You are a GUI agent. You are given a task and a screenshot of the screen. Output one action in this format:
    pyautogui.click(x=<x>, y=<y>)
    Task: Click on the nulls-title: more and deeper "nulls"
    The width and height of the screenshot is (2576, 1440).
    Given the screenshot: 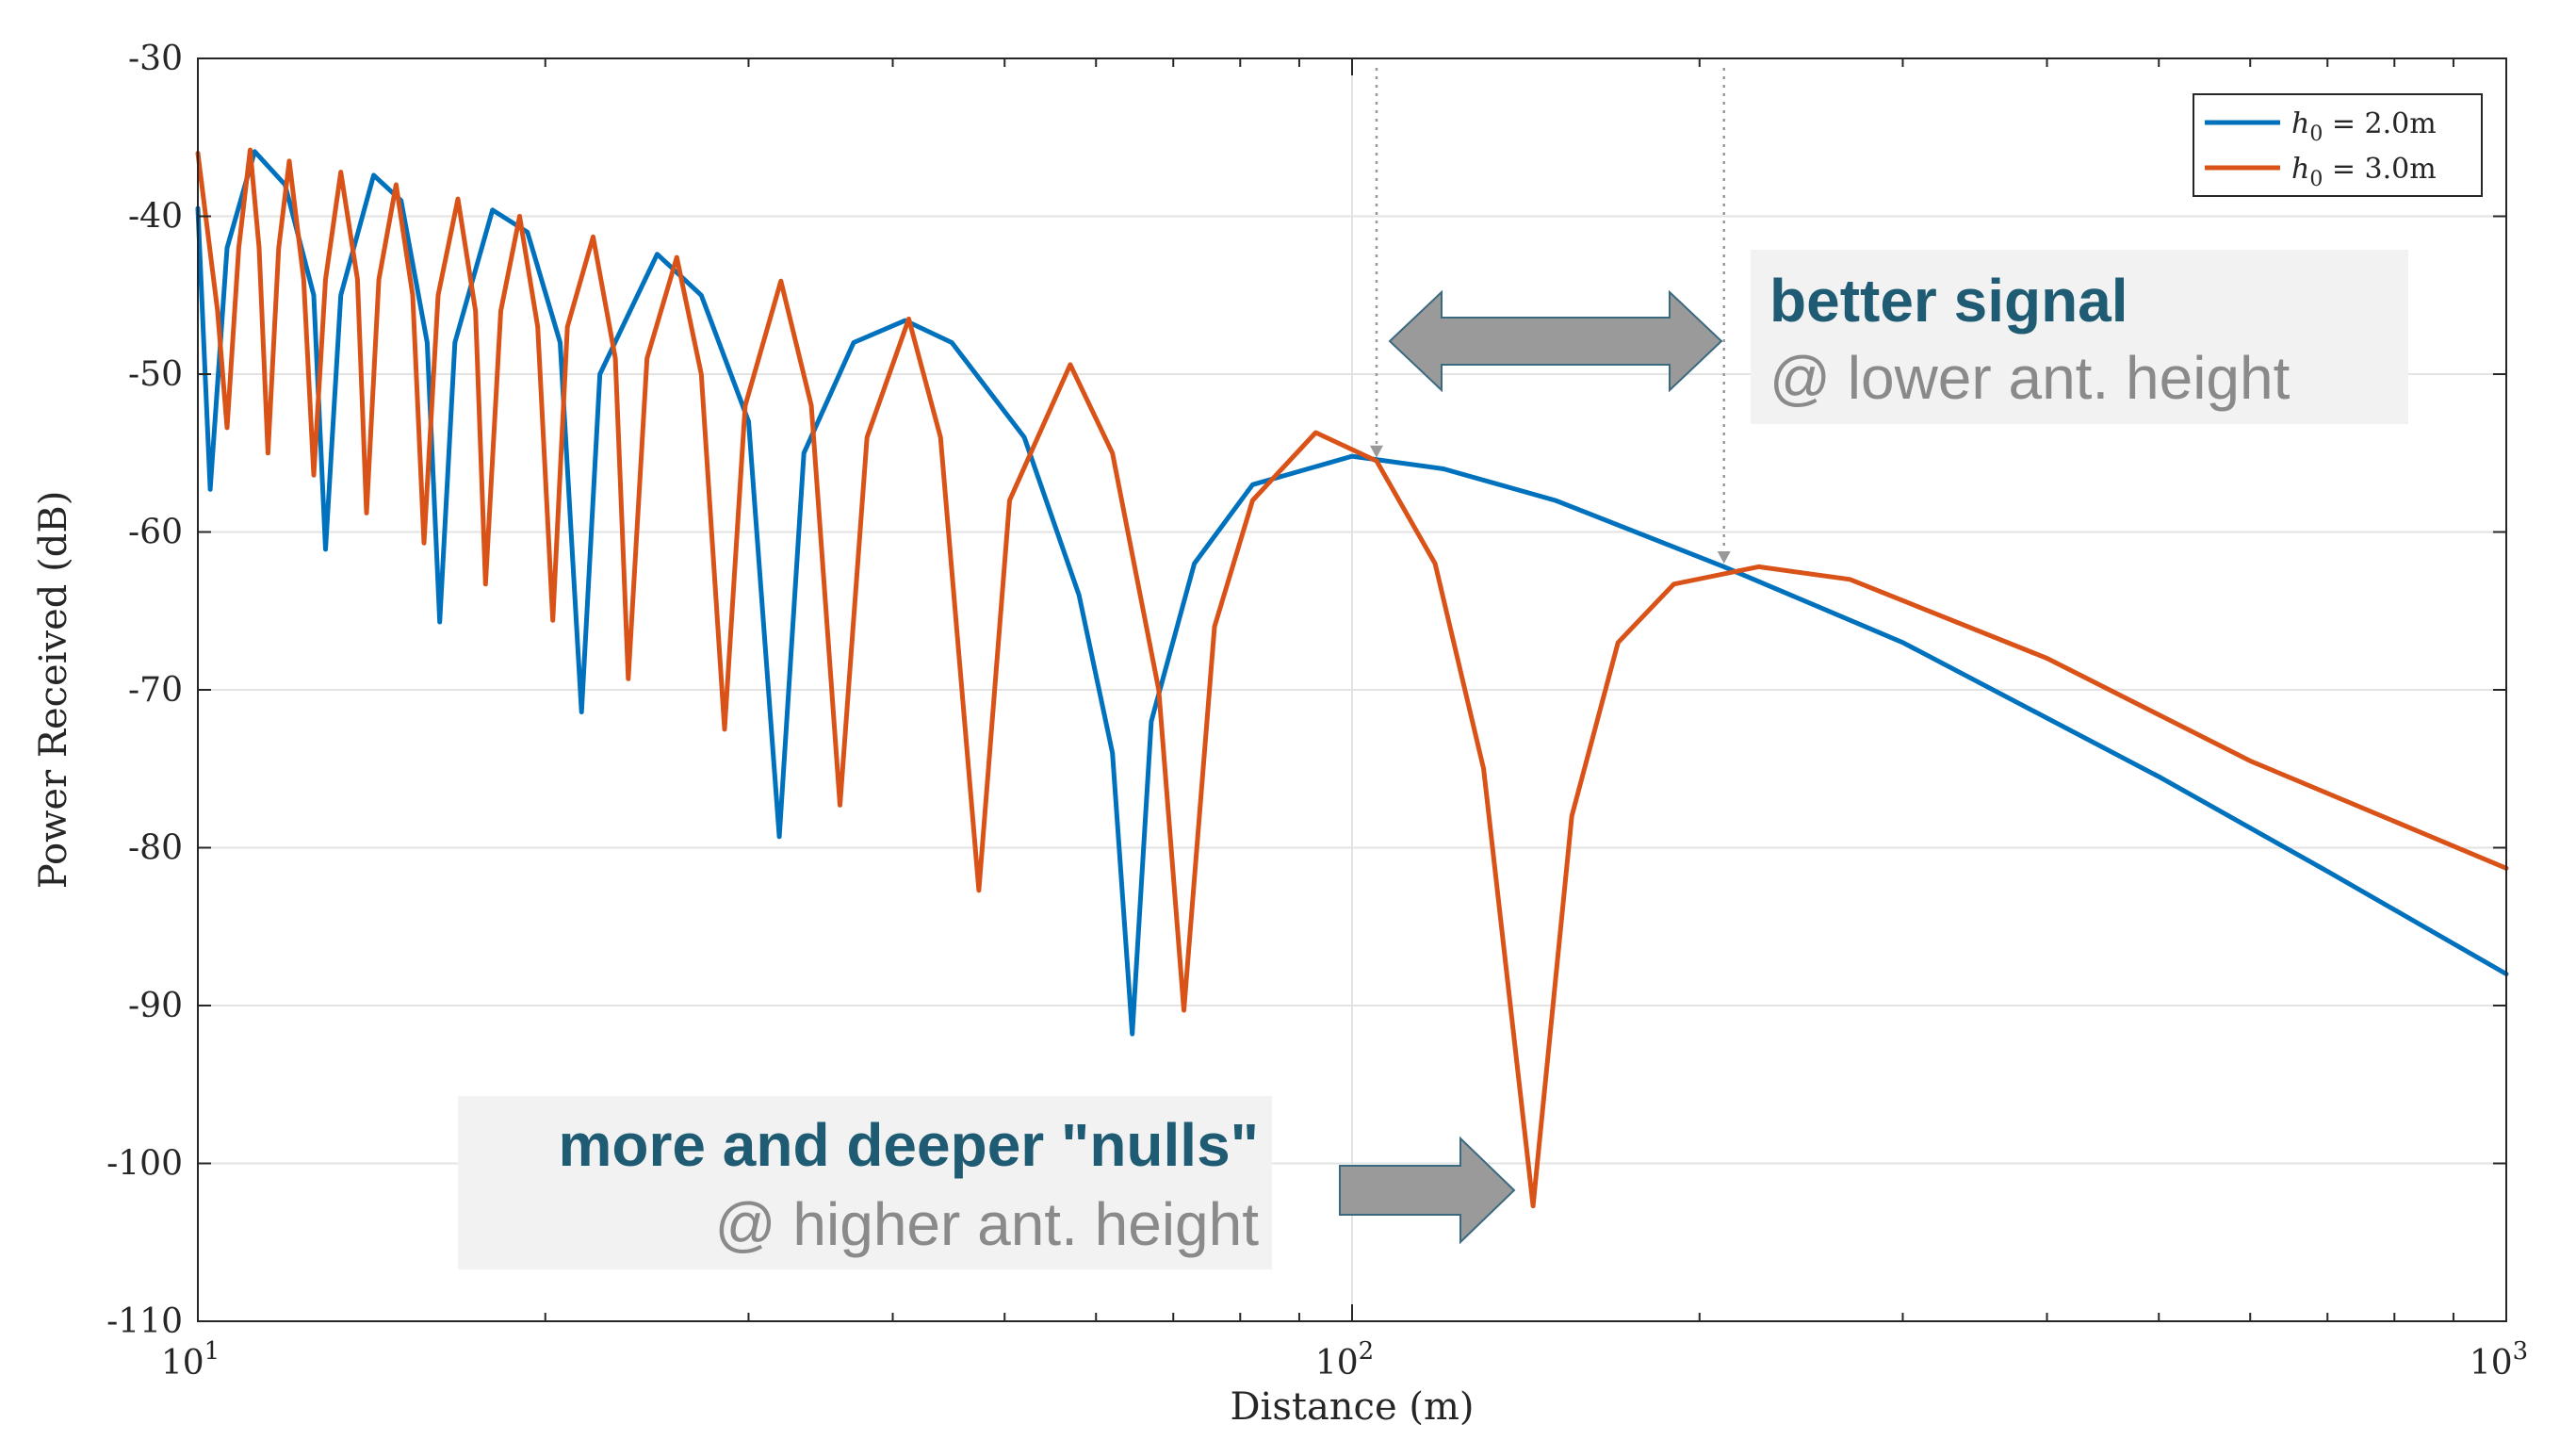 What is the action you would take?
    pyautogui.click(x=908, y=1145)
    